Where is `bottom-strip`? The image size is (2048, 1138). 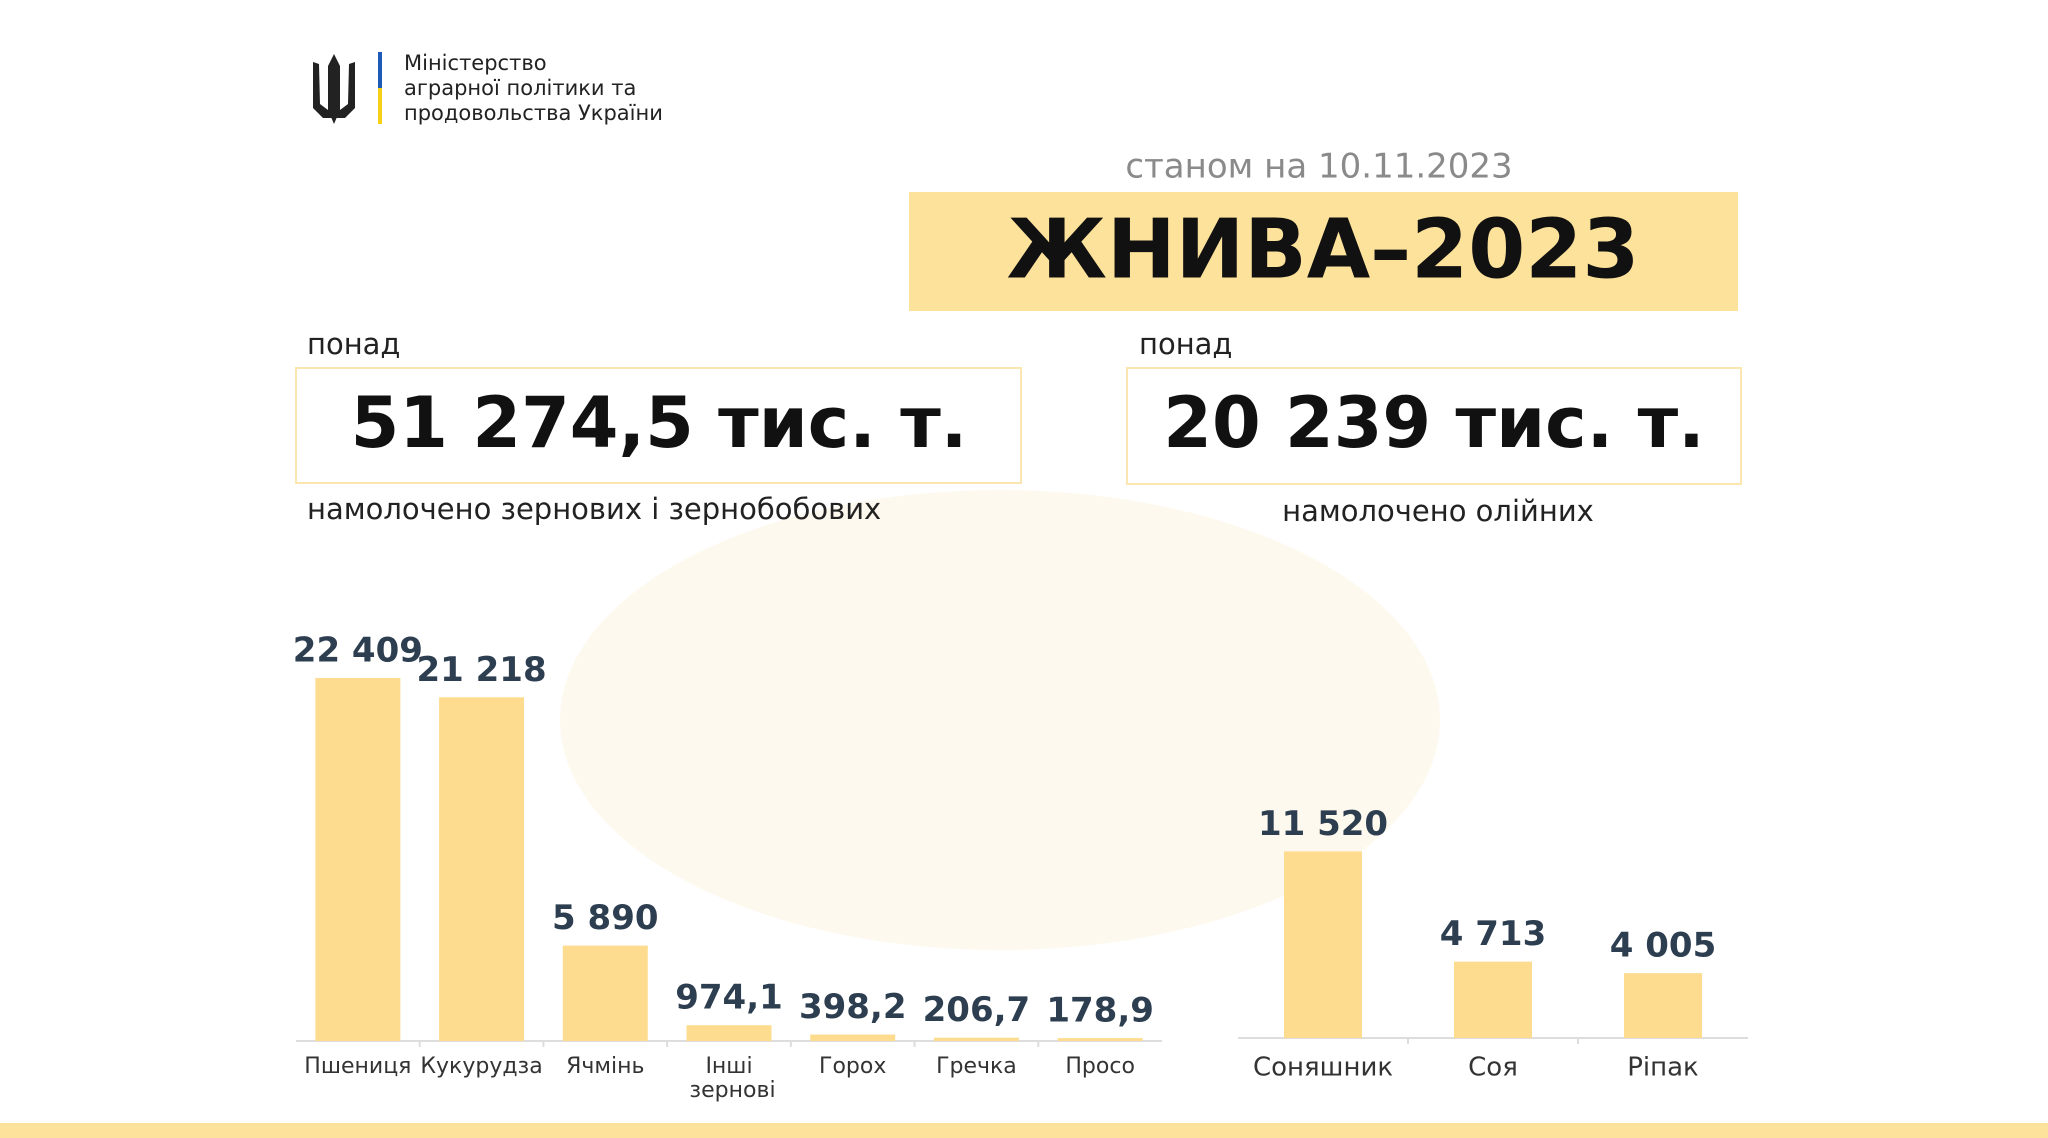
bottom-strip is located at coordinates (1024, 1130).